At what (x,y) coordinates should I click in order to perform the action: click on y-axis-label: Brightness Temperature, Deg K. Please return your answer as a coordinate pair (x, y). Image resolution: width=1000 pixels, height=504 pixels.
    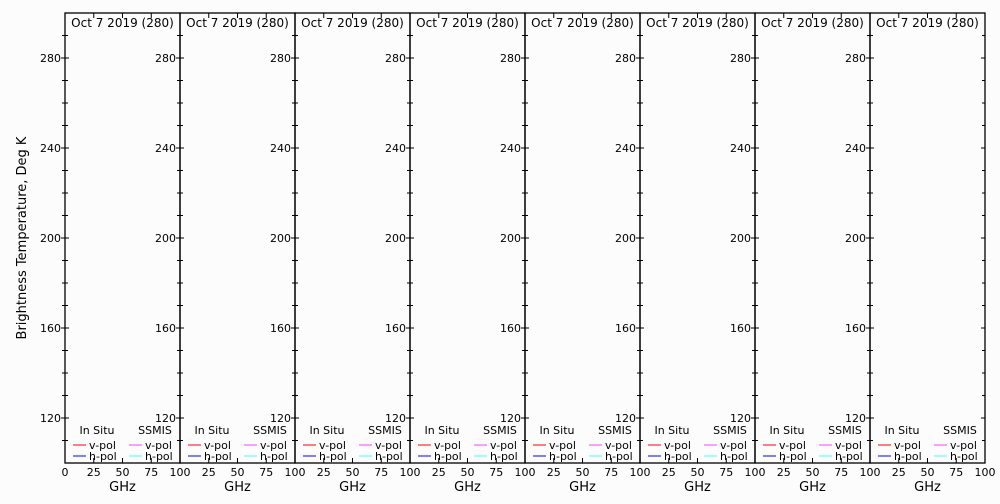
    Looking at the image, I should click on (22, 237).